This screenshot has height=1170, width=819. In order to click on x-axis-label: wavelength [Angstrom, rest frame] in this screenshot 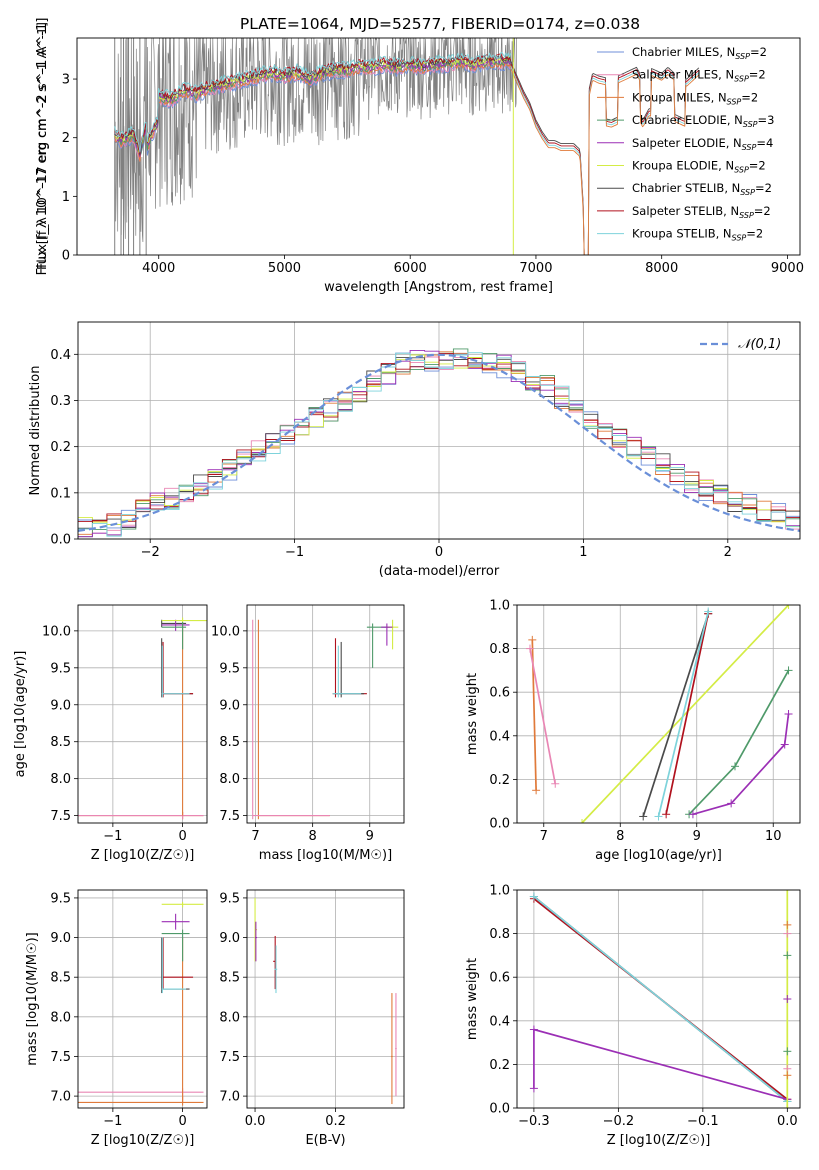, I will do `click(438, 287)`.